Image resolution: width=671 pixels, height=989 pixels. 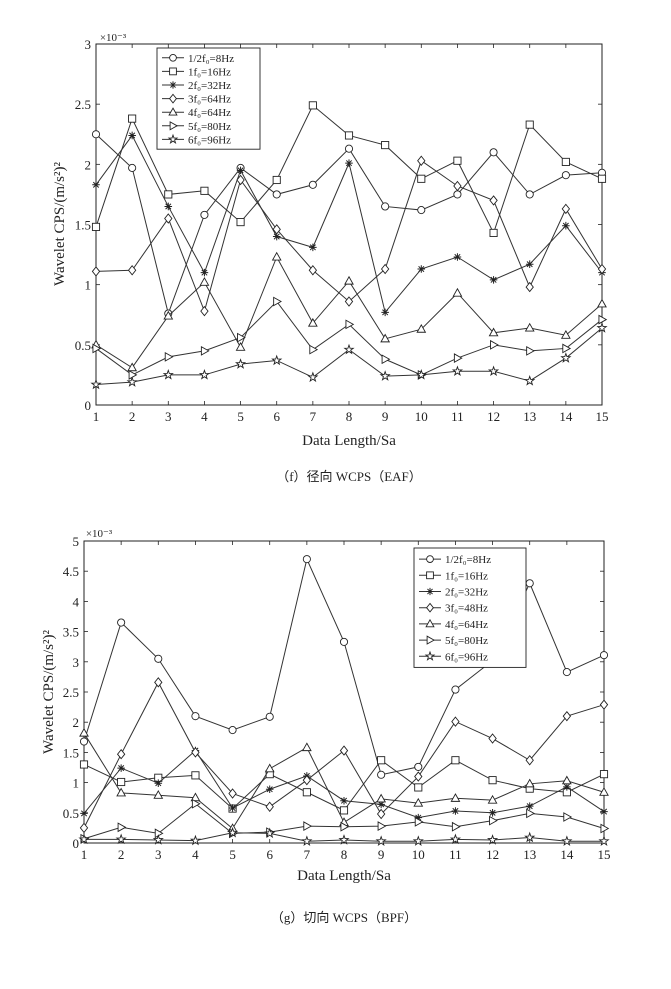 I want to click on x-tick-label: 2, so click(x=132, y=416).